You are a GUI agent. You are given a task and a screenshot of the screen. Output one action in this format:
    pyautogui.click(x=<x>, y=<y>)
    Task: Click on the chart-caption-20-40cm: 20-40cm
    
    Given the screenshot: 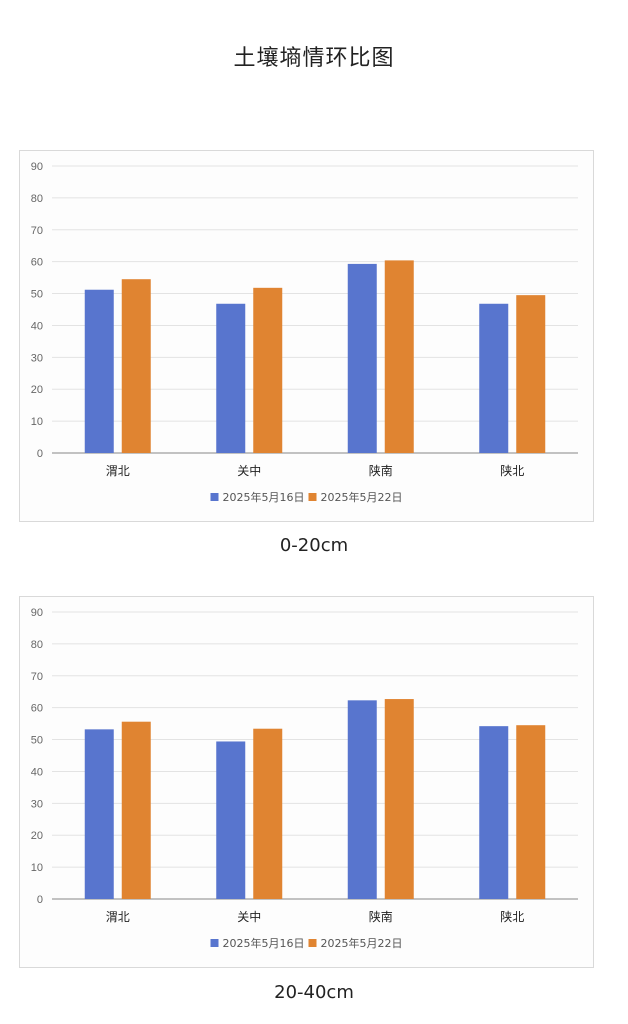 What is the action you would take?
    pyautogui.click(x=314, y=992)
    